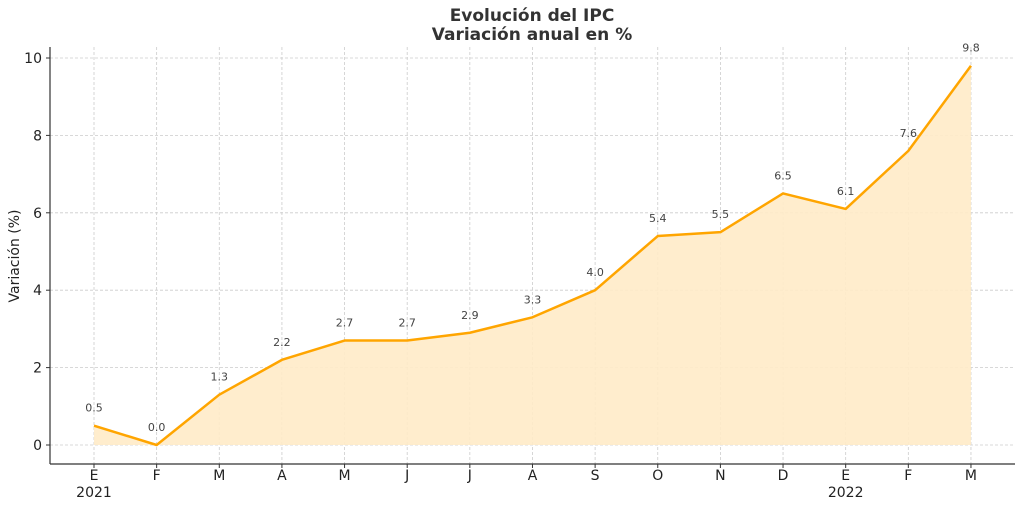 This screenshot has width=1024, height=508. What do you see at coordinates (220, 377) in the screenshot?
I see `data-label: 1.3` at bounding box center [220, 377].